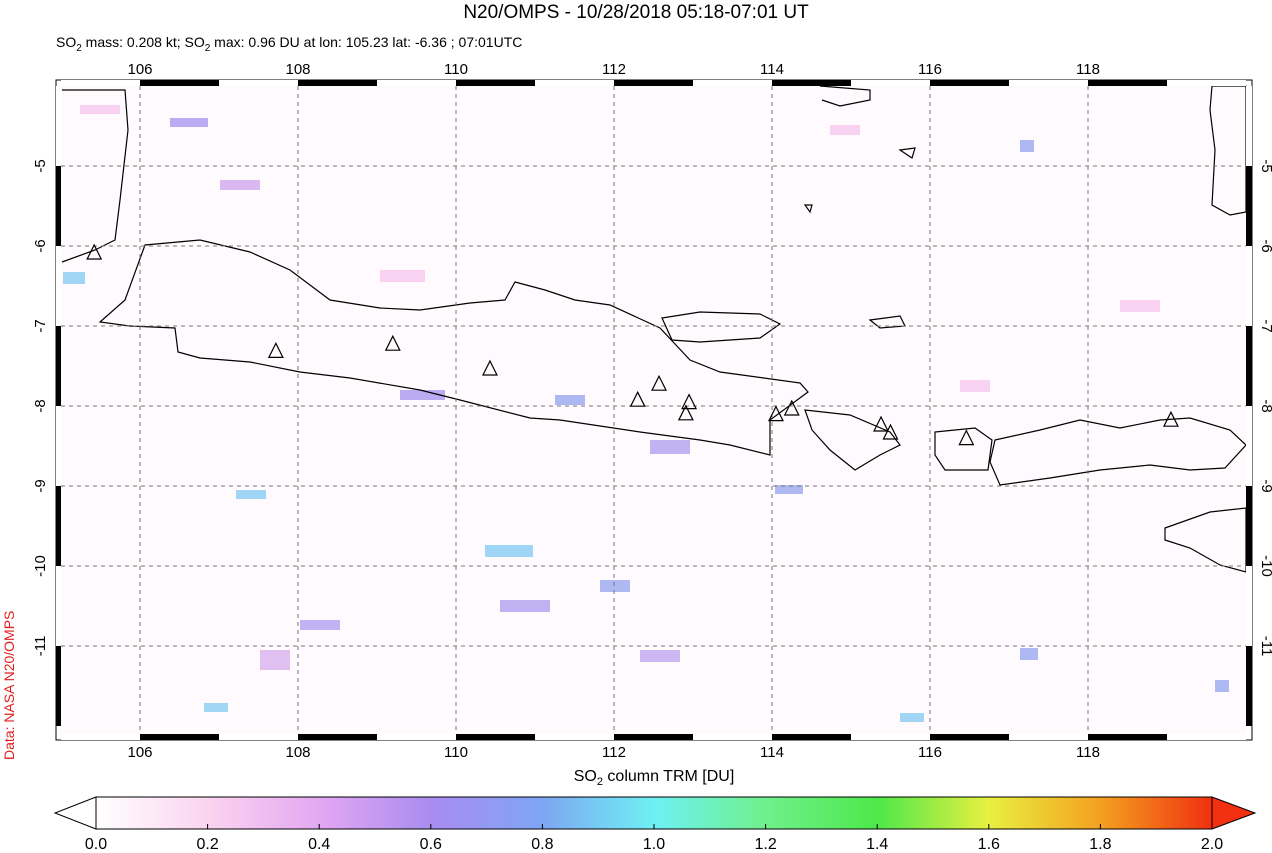  I want to click on lat-label-right: -10, so click(1265, 566).